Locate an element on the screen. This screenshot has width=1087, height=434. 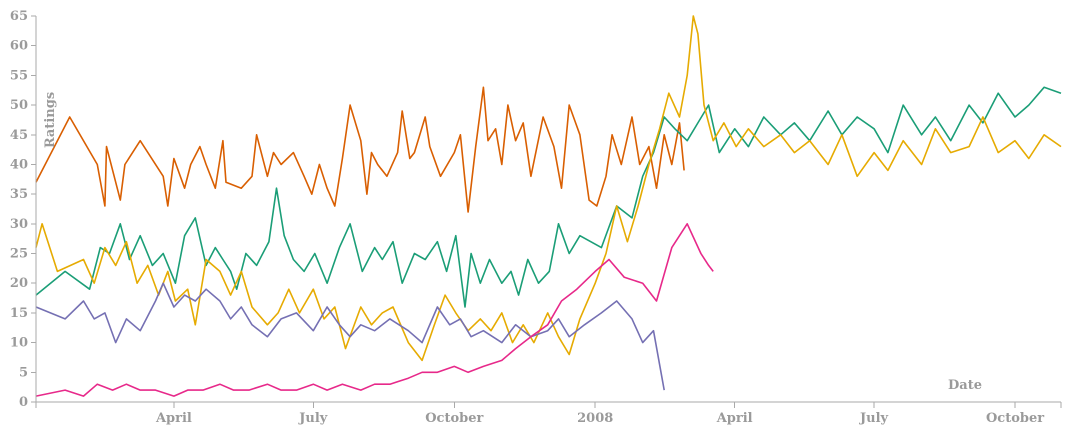
y-tick-label: 50 is located at coordinates (19, 105).